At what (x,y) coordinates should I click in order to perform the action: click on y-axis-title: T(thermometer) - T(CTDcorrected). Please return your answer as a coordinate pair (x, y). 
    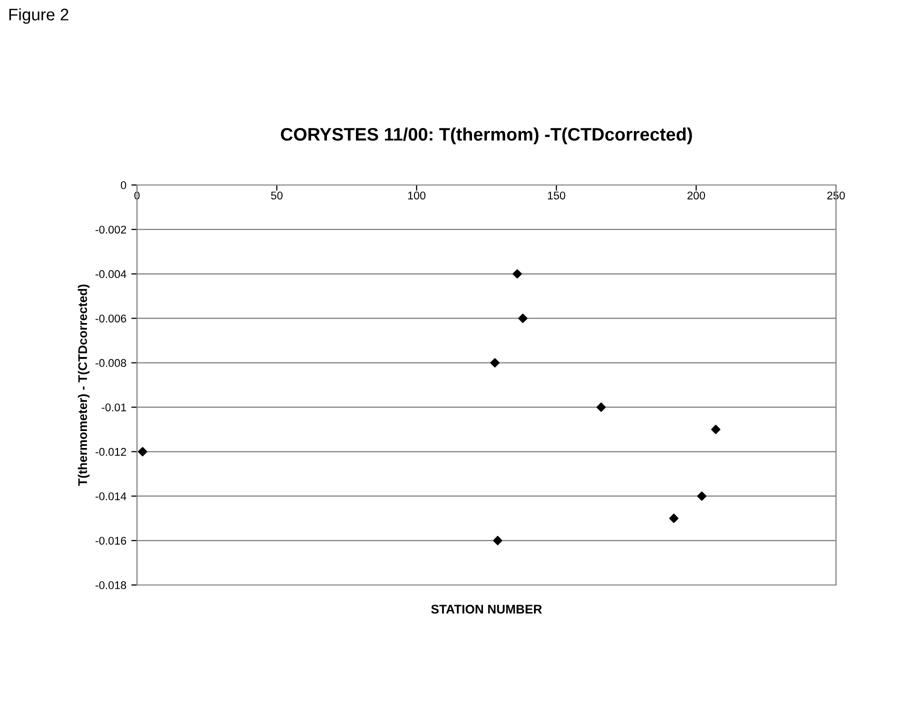
    Looking at the image, I should click on (84, 385).